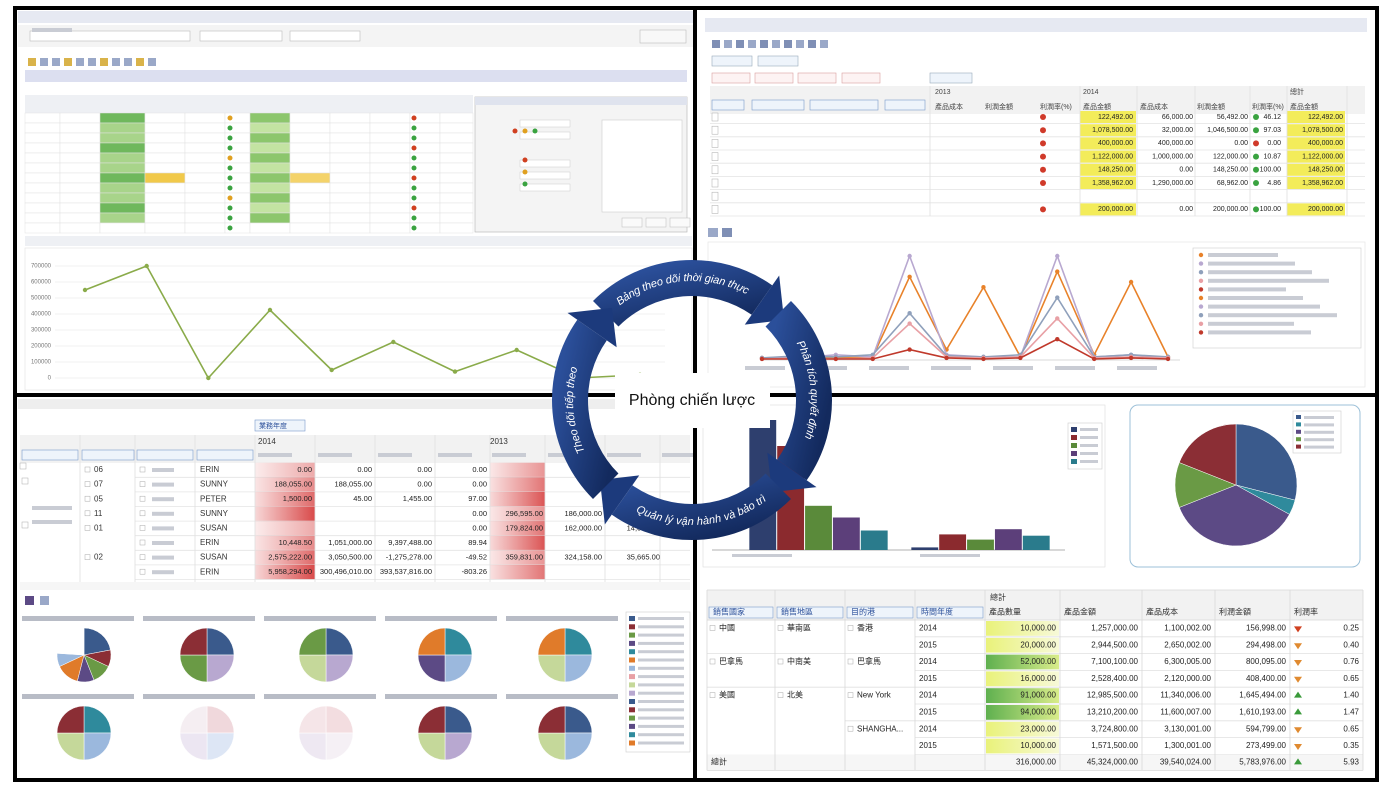 The width and height of the screenshot is (1397, 790). What do you see at coordinates (1274, 143) in the screenshot?
I see `cell-text: 0.00` at bounding box center [1274, 143].